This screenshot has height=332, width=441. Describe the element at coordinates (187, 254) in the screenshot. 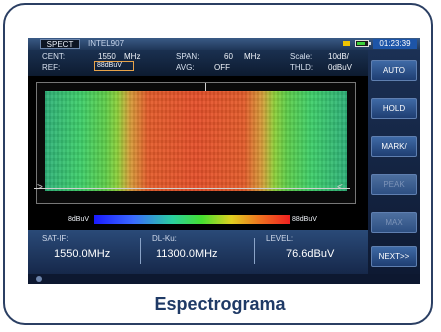

I see `dl-ku-value: 11300.0MHz` at that location.